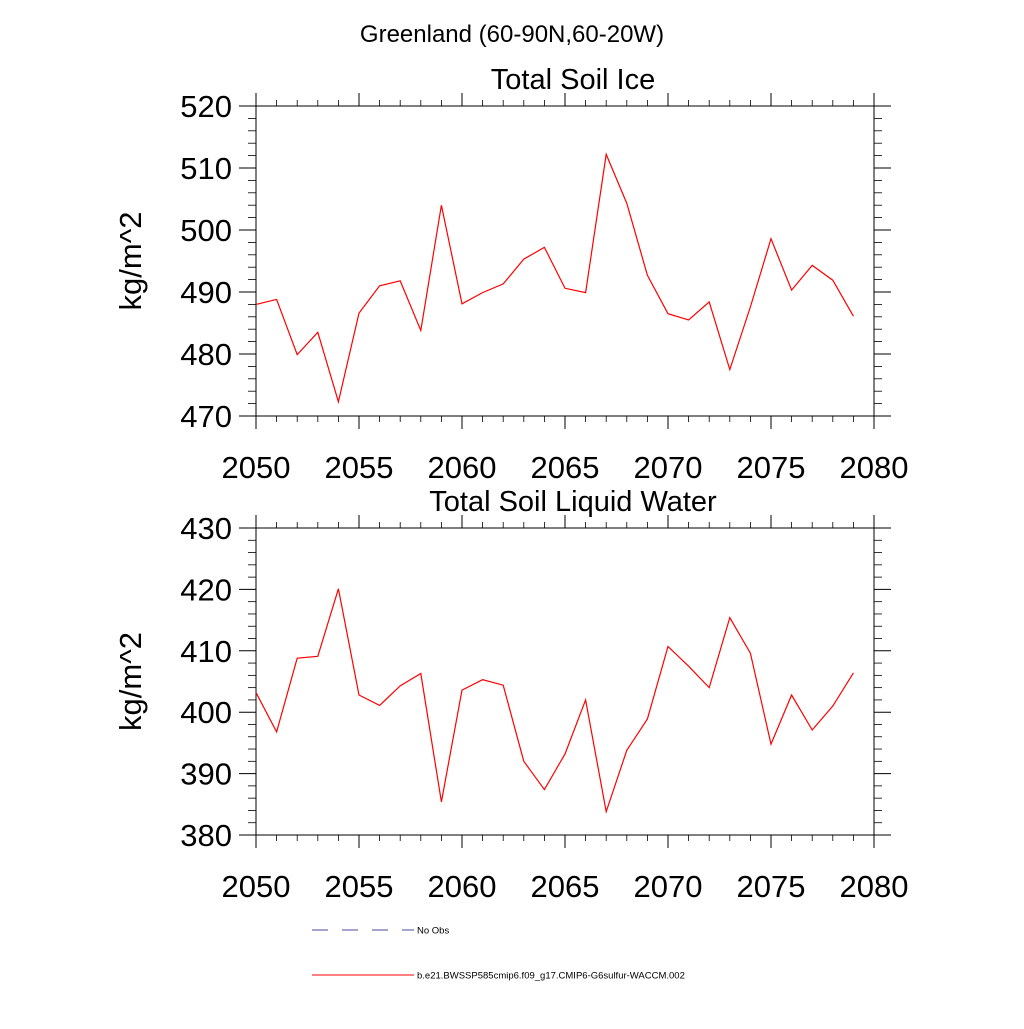  I want to click on chart-title: Total Soil Liquid Water, so click(573, 502).